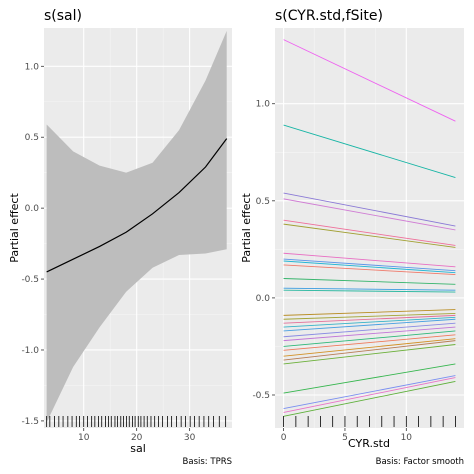 The image size is (474, 474). Describe the element at coordinates (284, 438) in the screenshot. I see `x-tick-label: 0` at that location.